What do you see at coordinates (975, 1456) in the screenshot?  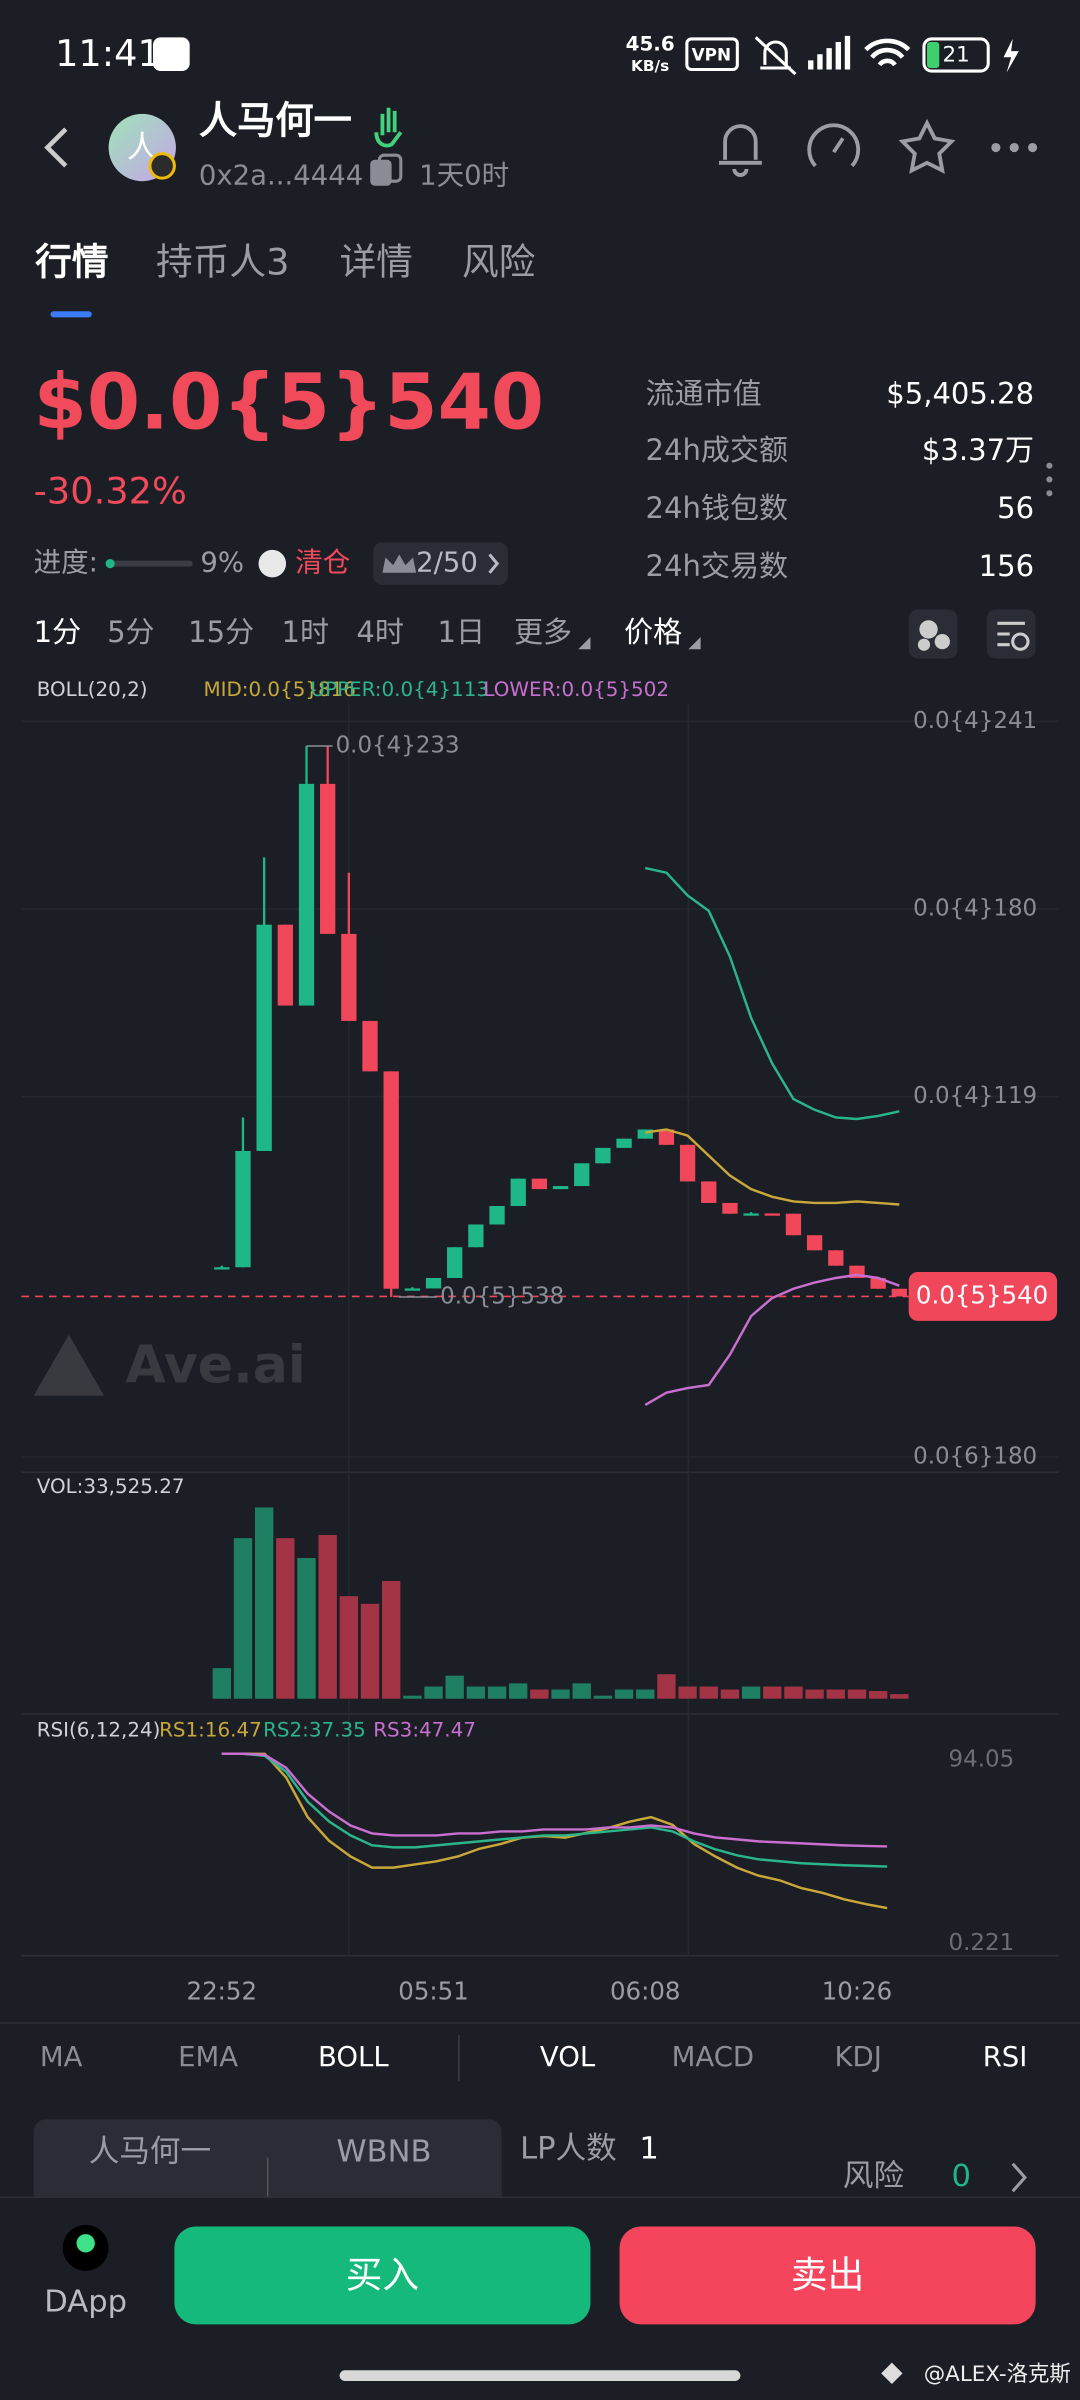 I see `y-tick-label: 0.0{6}180` at bounding box center [975, 1456].